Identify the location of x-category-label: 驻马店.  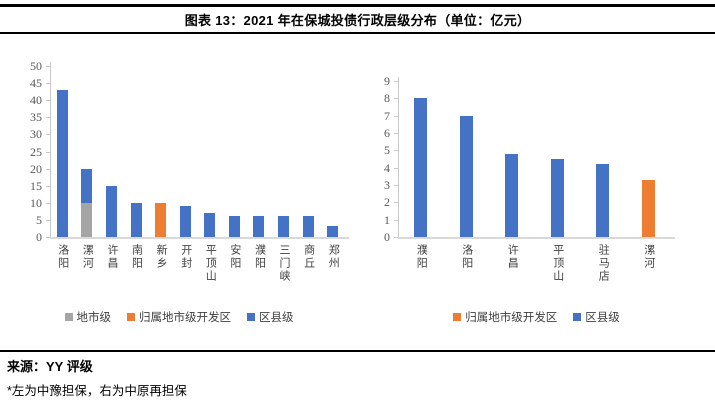
(603, 263).